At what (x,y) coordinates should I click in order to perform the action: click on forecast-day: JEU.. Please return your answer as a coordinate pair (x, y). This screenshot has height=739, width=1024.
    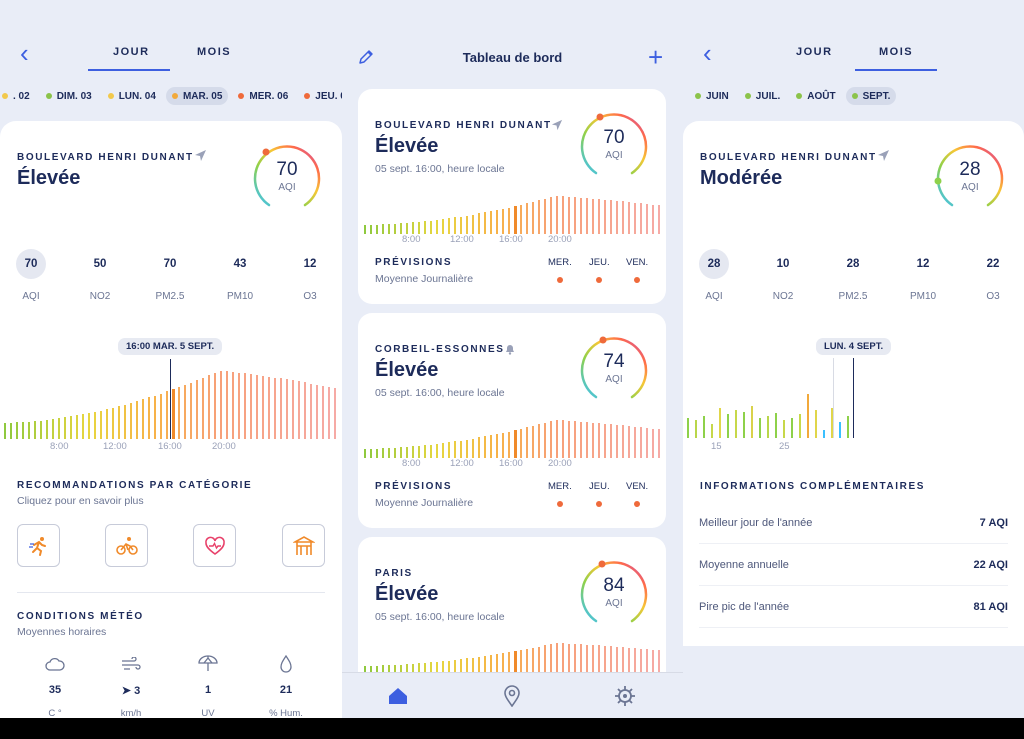
    Looking at the image, I should click on (599, 486).